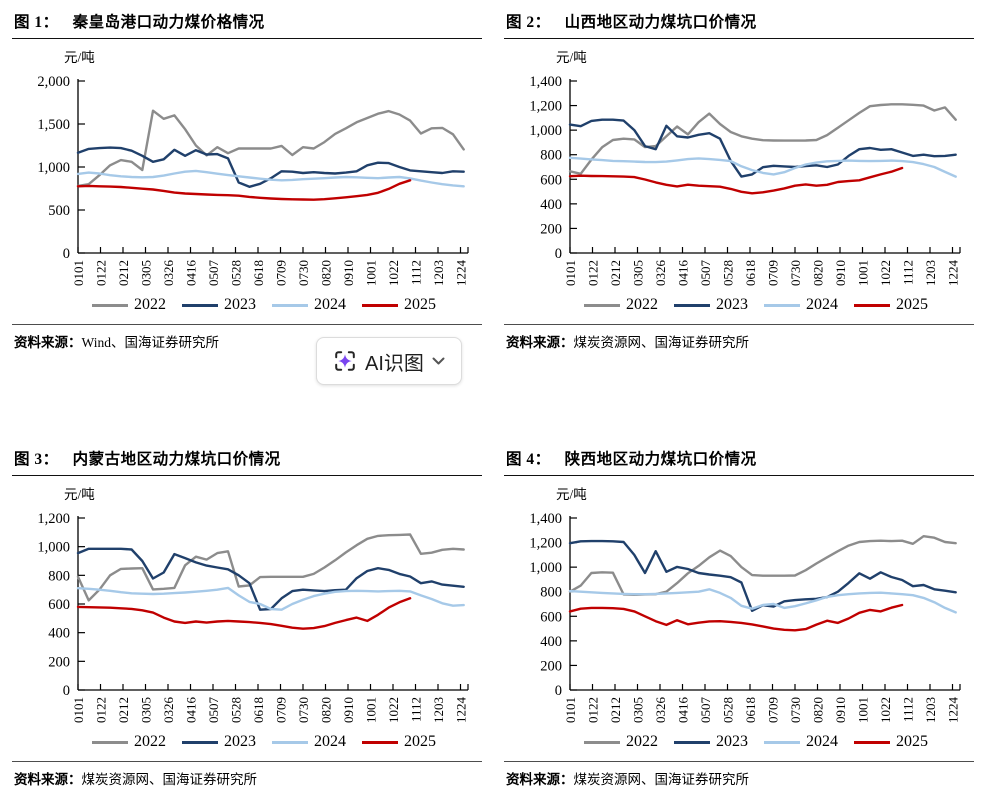 The width and height of the screenshot is (984, 800). Describe the element at coordinates (48, 779) in the screenshot. I see `source-label: 资料来源：` at that location.